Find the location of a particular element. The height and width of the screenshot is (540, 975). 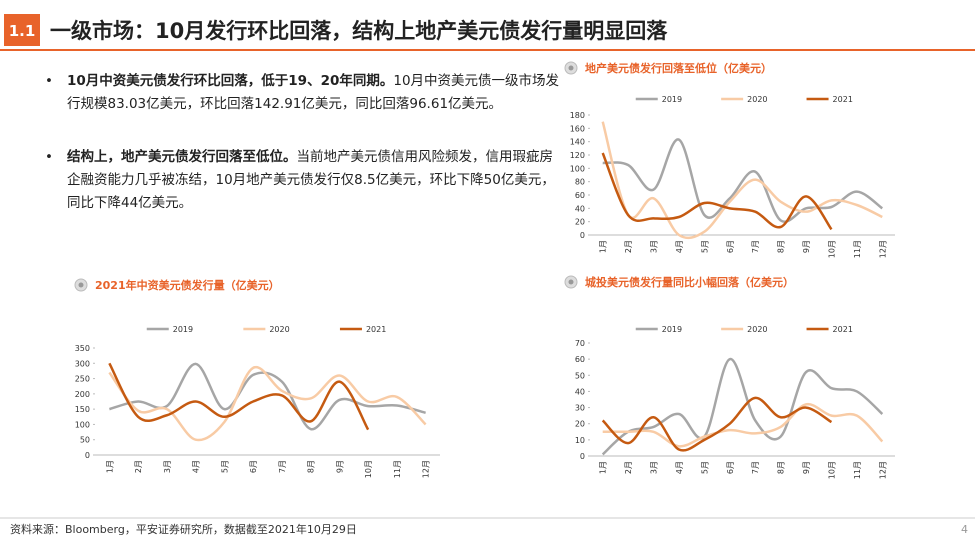

source: 资料来源：Bloomberg，平安证券研究所，数据截至2021年10月29日 is located at coordinates (183, 529).